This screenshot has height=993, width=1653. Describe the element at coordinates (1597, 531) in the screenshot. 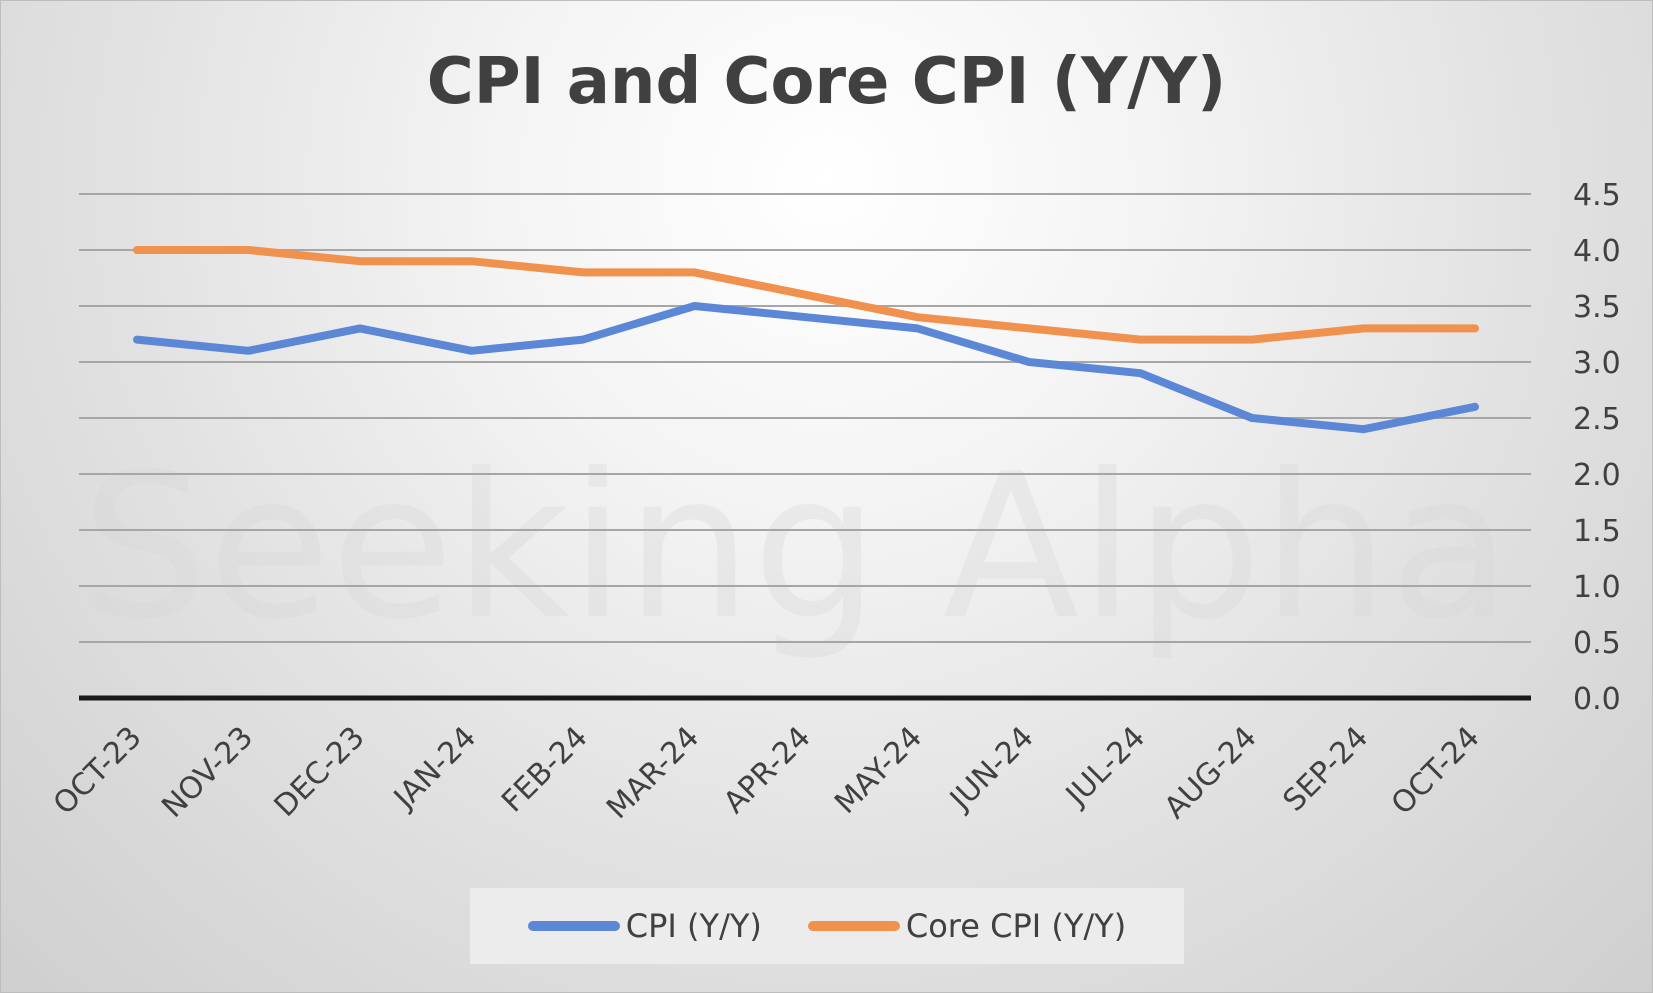

I see `y-tick-label-3: 1.5` at that location.